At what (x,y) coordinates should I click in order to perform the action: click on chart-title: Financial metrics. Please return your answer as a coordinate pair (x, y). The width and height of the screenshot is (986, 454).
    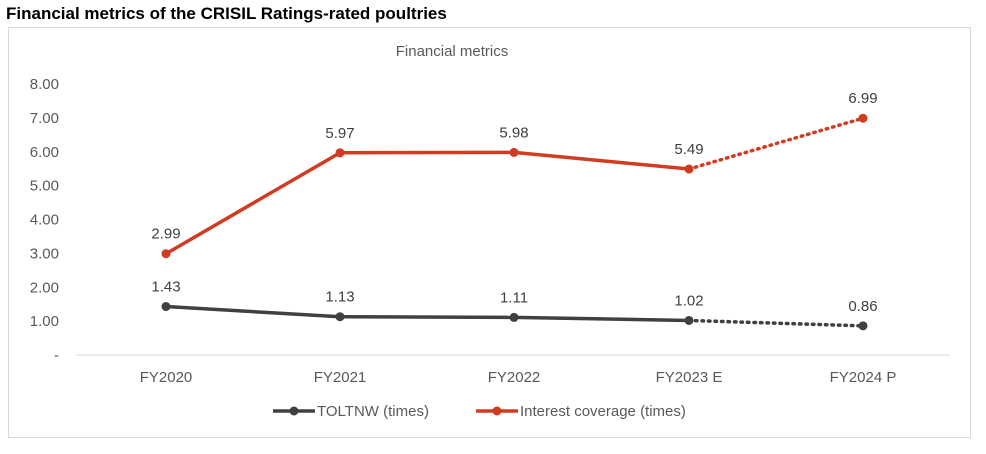
    Looking at the image, I should click on (452, 51).